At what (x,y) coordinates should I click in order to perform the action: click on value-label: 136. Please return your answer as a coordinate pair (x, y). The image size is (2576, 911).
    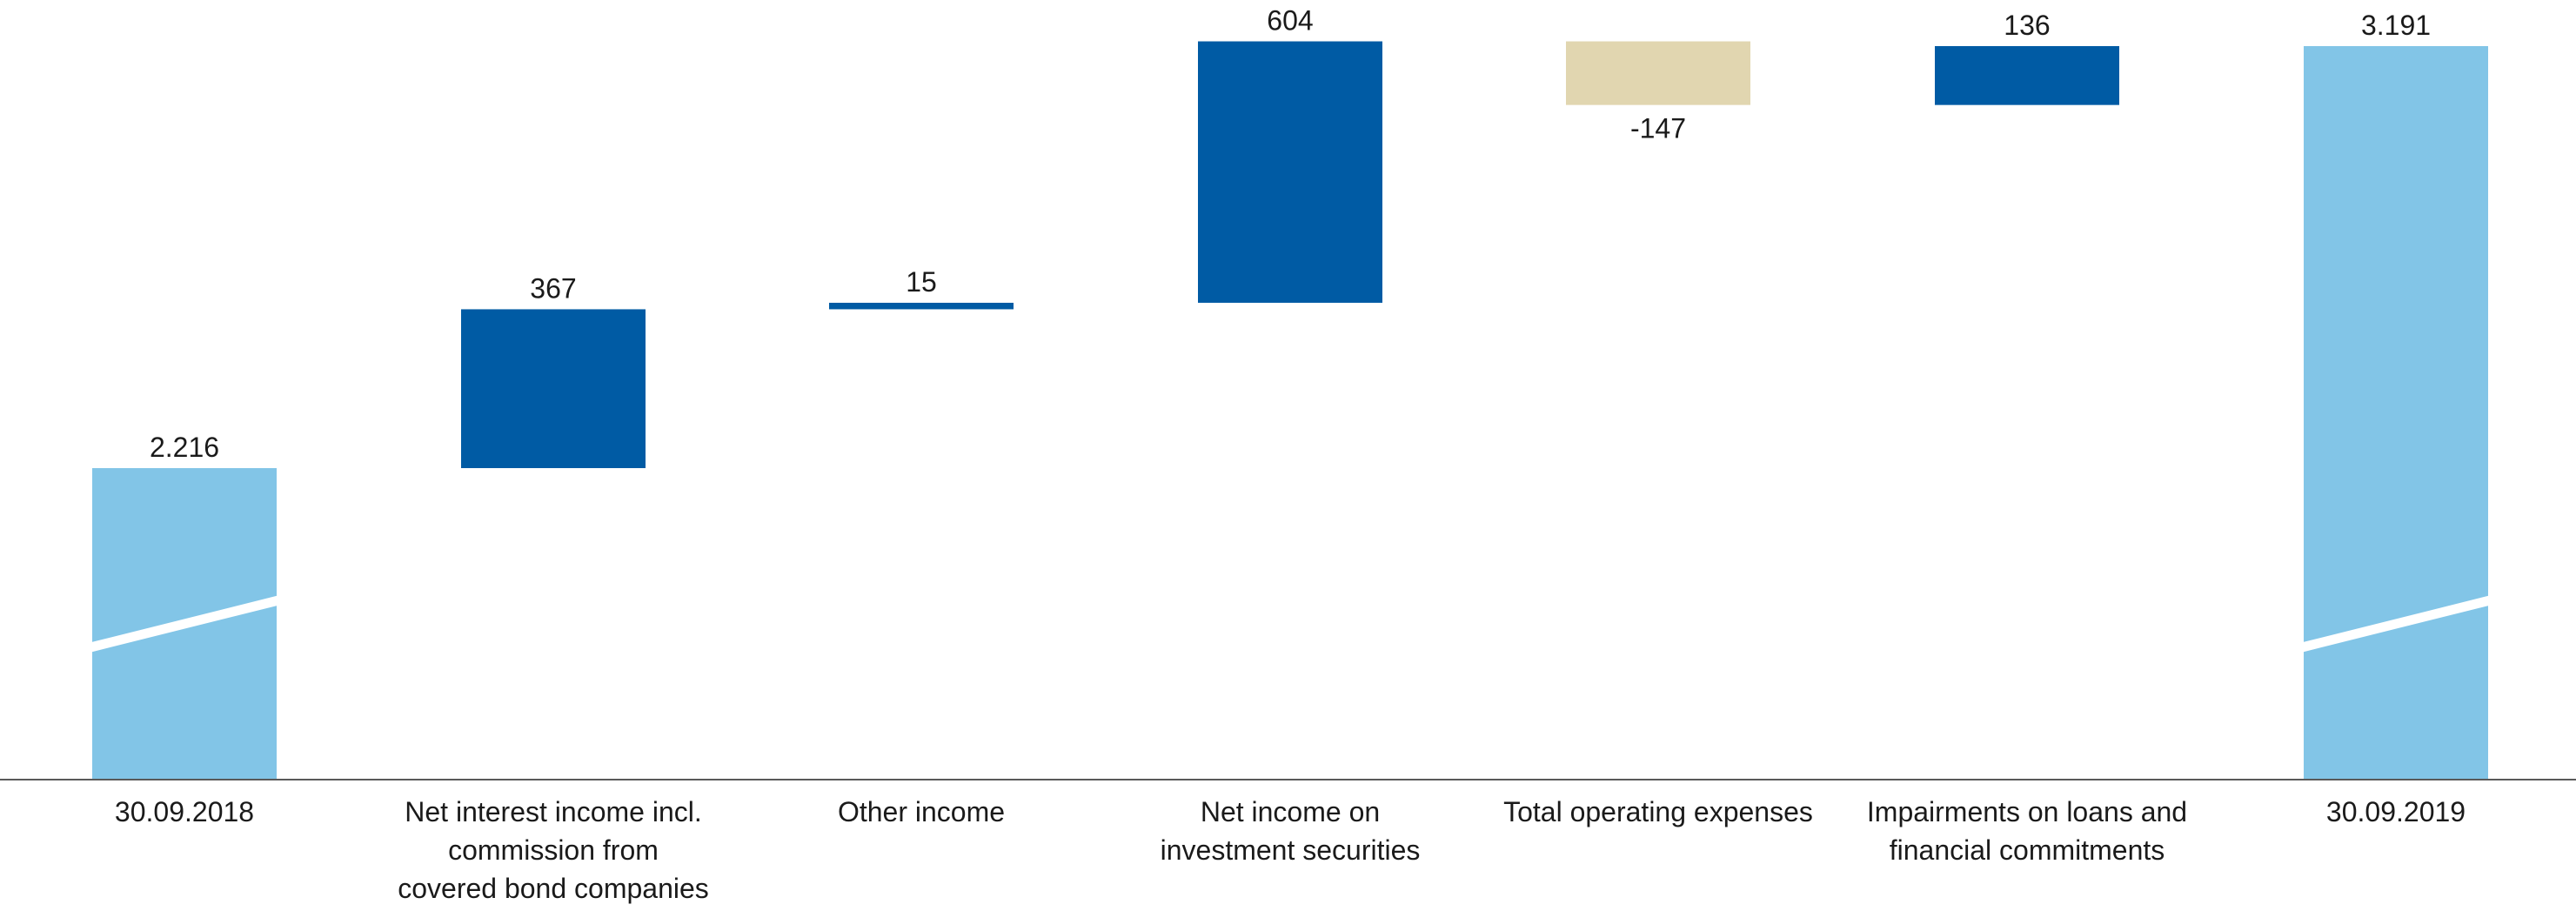
    Looking at the image, I should click on (2027, 25).